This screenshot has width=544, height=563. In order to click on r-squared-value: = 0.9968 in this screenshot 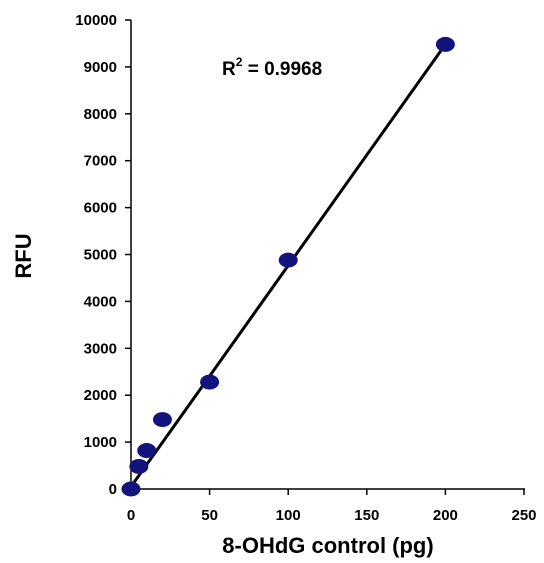, I will do `click(282, 69)`.